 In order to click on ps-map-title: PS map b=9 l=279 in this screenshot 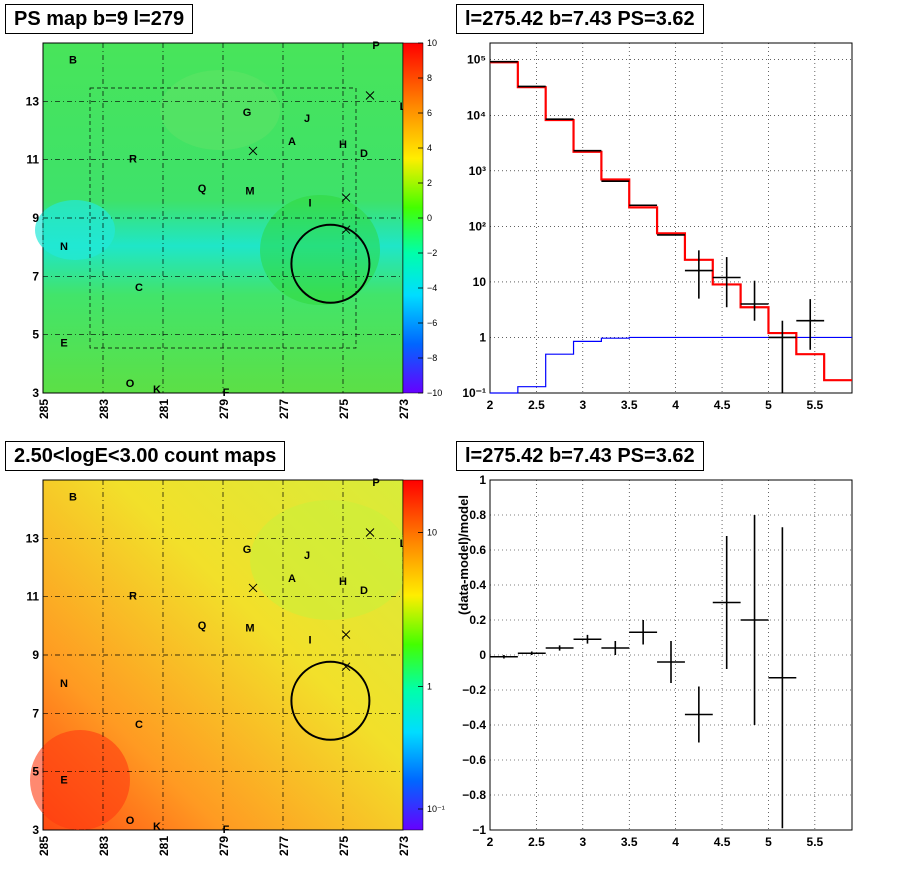, I will do `click(99, 19)`.